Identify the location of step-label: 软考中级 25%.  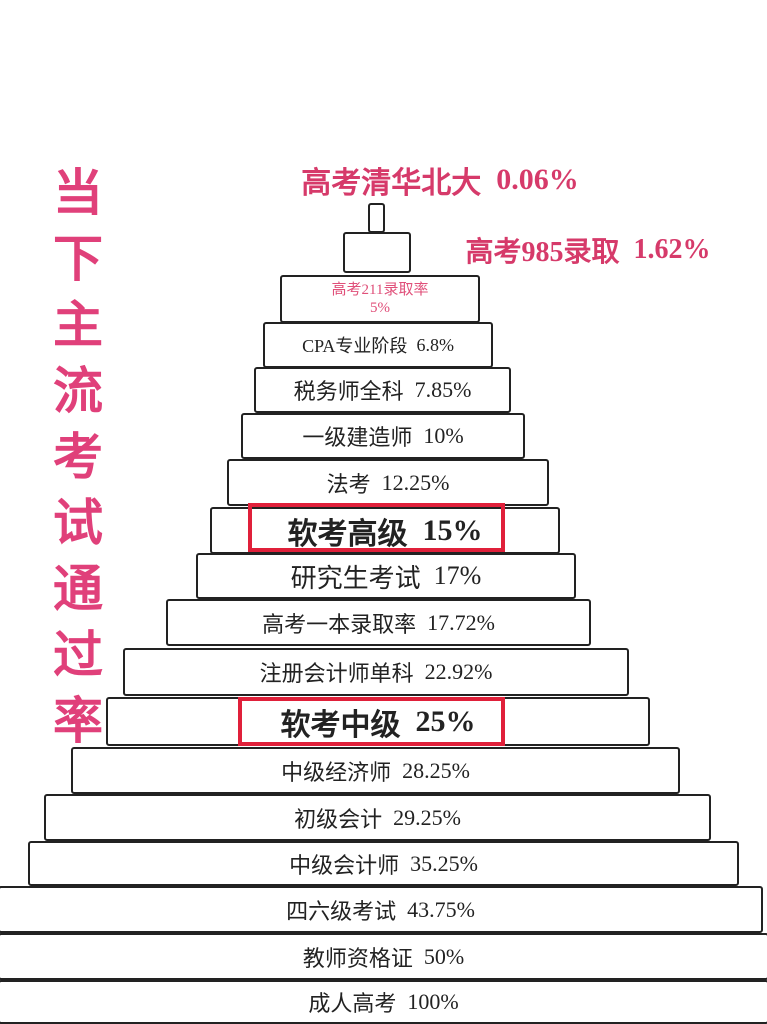
(378, 721).